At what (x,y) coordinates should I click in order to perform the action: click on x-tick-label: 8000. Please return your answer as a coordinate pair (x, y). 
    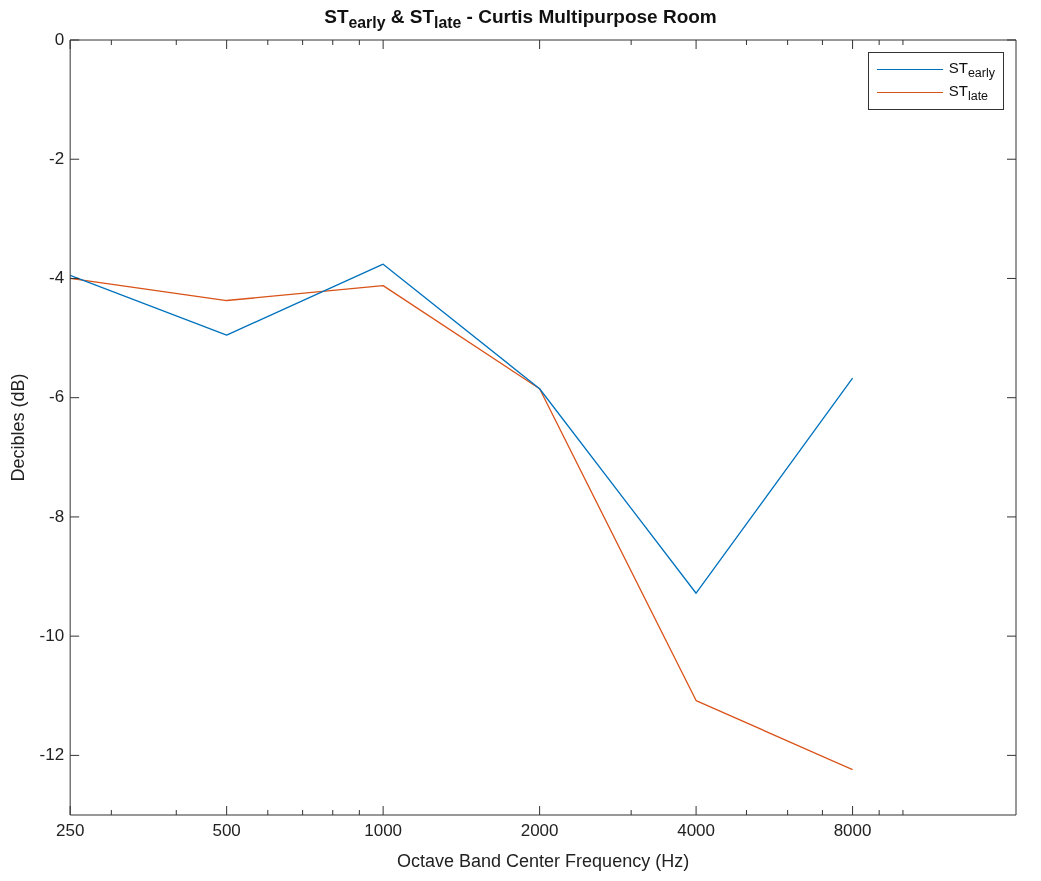
    Looking at the image, I should click on (852, 830).